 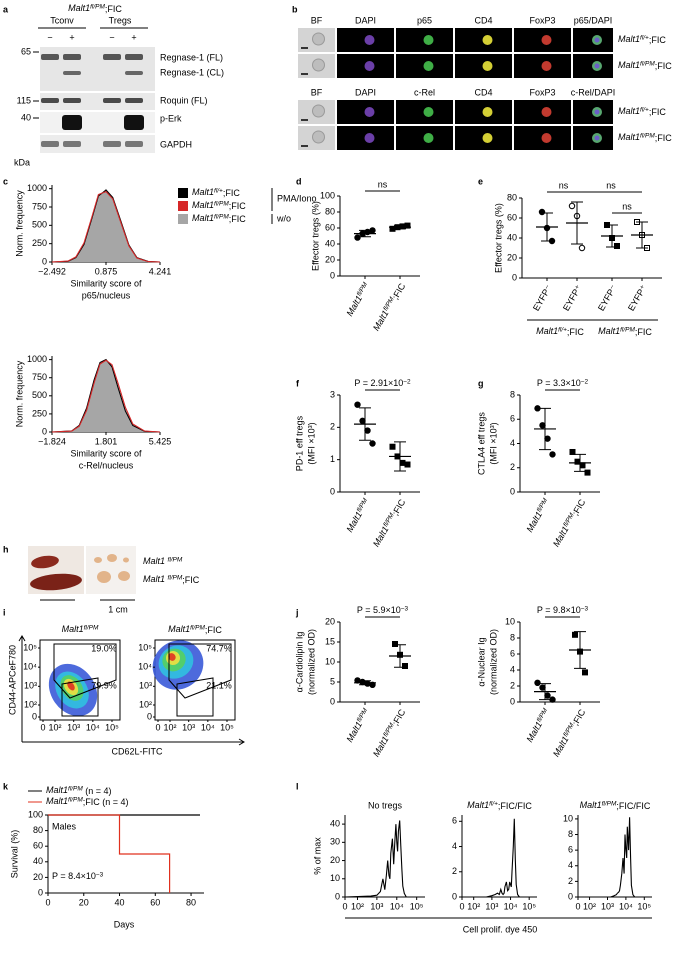 What do you see at coordinates (171, 579) in the screenshot?
I see `photo-label: Malt1 fl/PM;FIC` at bounding box center [171, 579].